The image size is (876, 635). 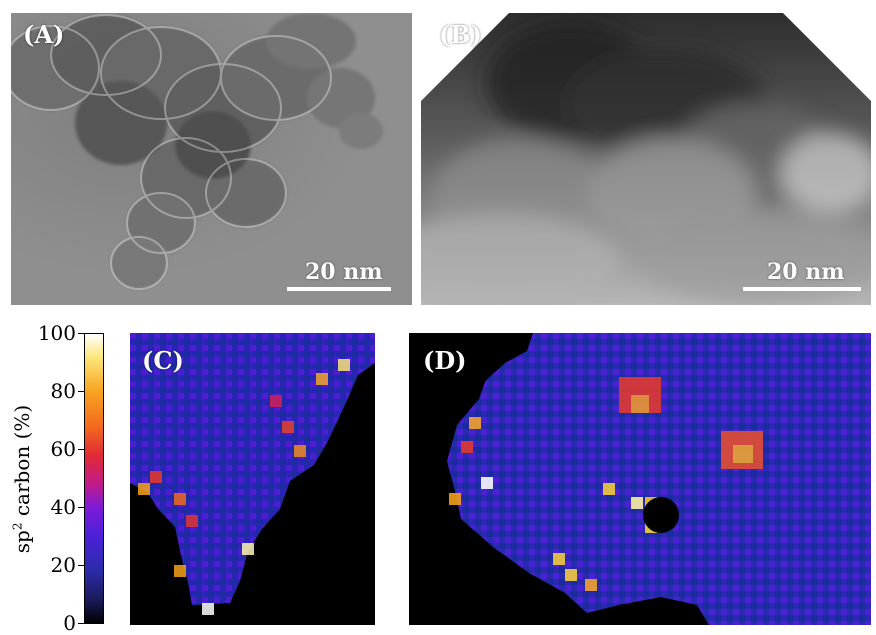 I want to click on colorbar-axis-label: sp2 carbon (%), so click(x=22, y=479).